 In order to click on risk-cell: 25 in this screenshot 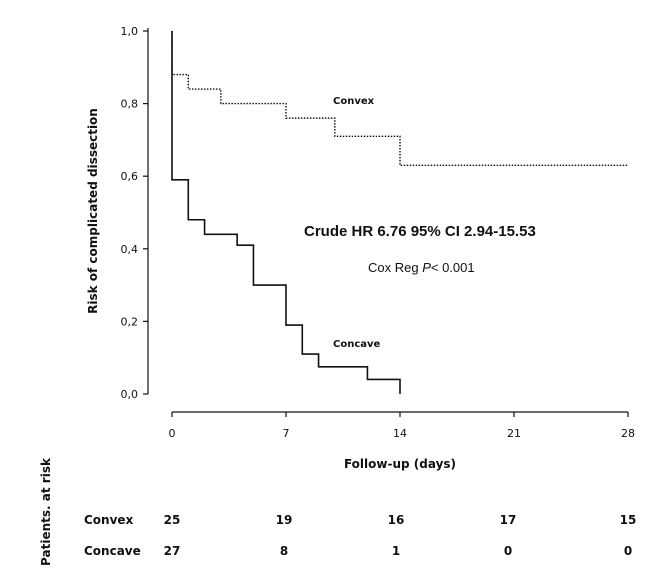, I will do `click(172, 520)`.